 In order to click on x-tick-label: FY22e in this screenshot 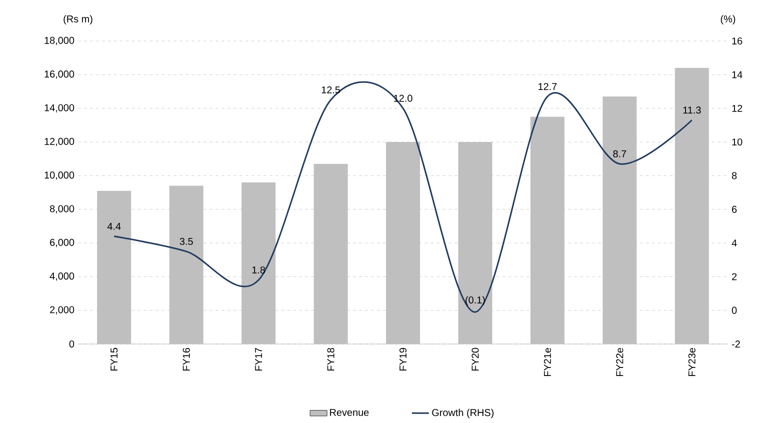, I will do `click(620, 362)`.